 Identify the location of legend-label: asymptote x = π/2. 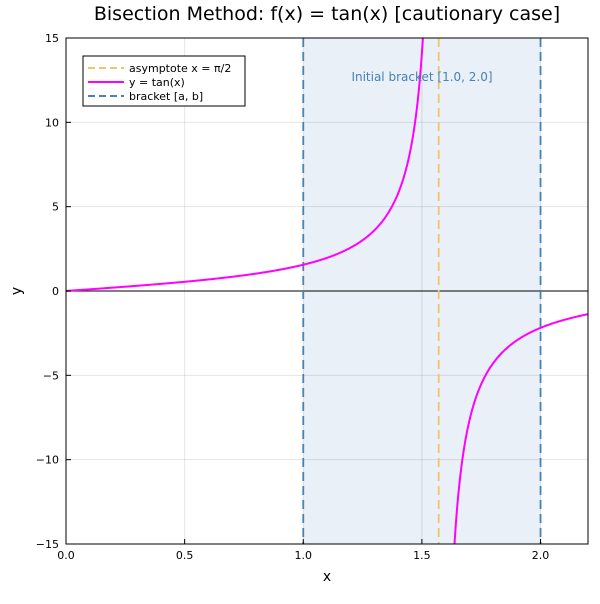
(180, 68).